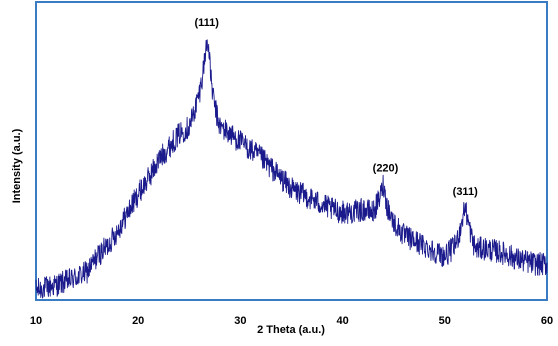 This screenshot has height=346, width=558. Describe the element at coordinates (342, 321) in the screenshot. I see `x-tick-label-40: 40` at that location.